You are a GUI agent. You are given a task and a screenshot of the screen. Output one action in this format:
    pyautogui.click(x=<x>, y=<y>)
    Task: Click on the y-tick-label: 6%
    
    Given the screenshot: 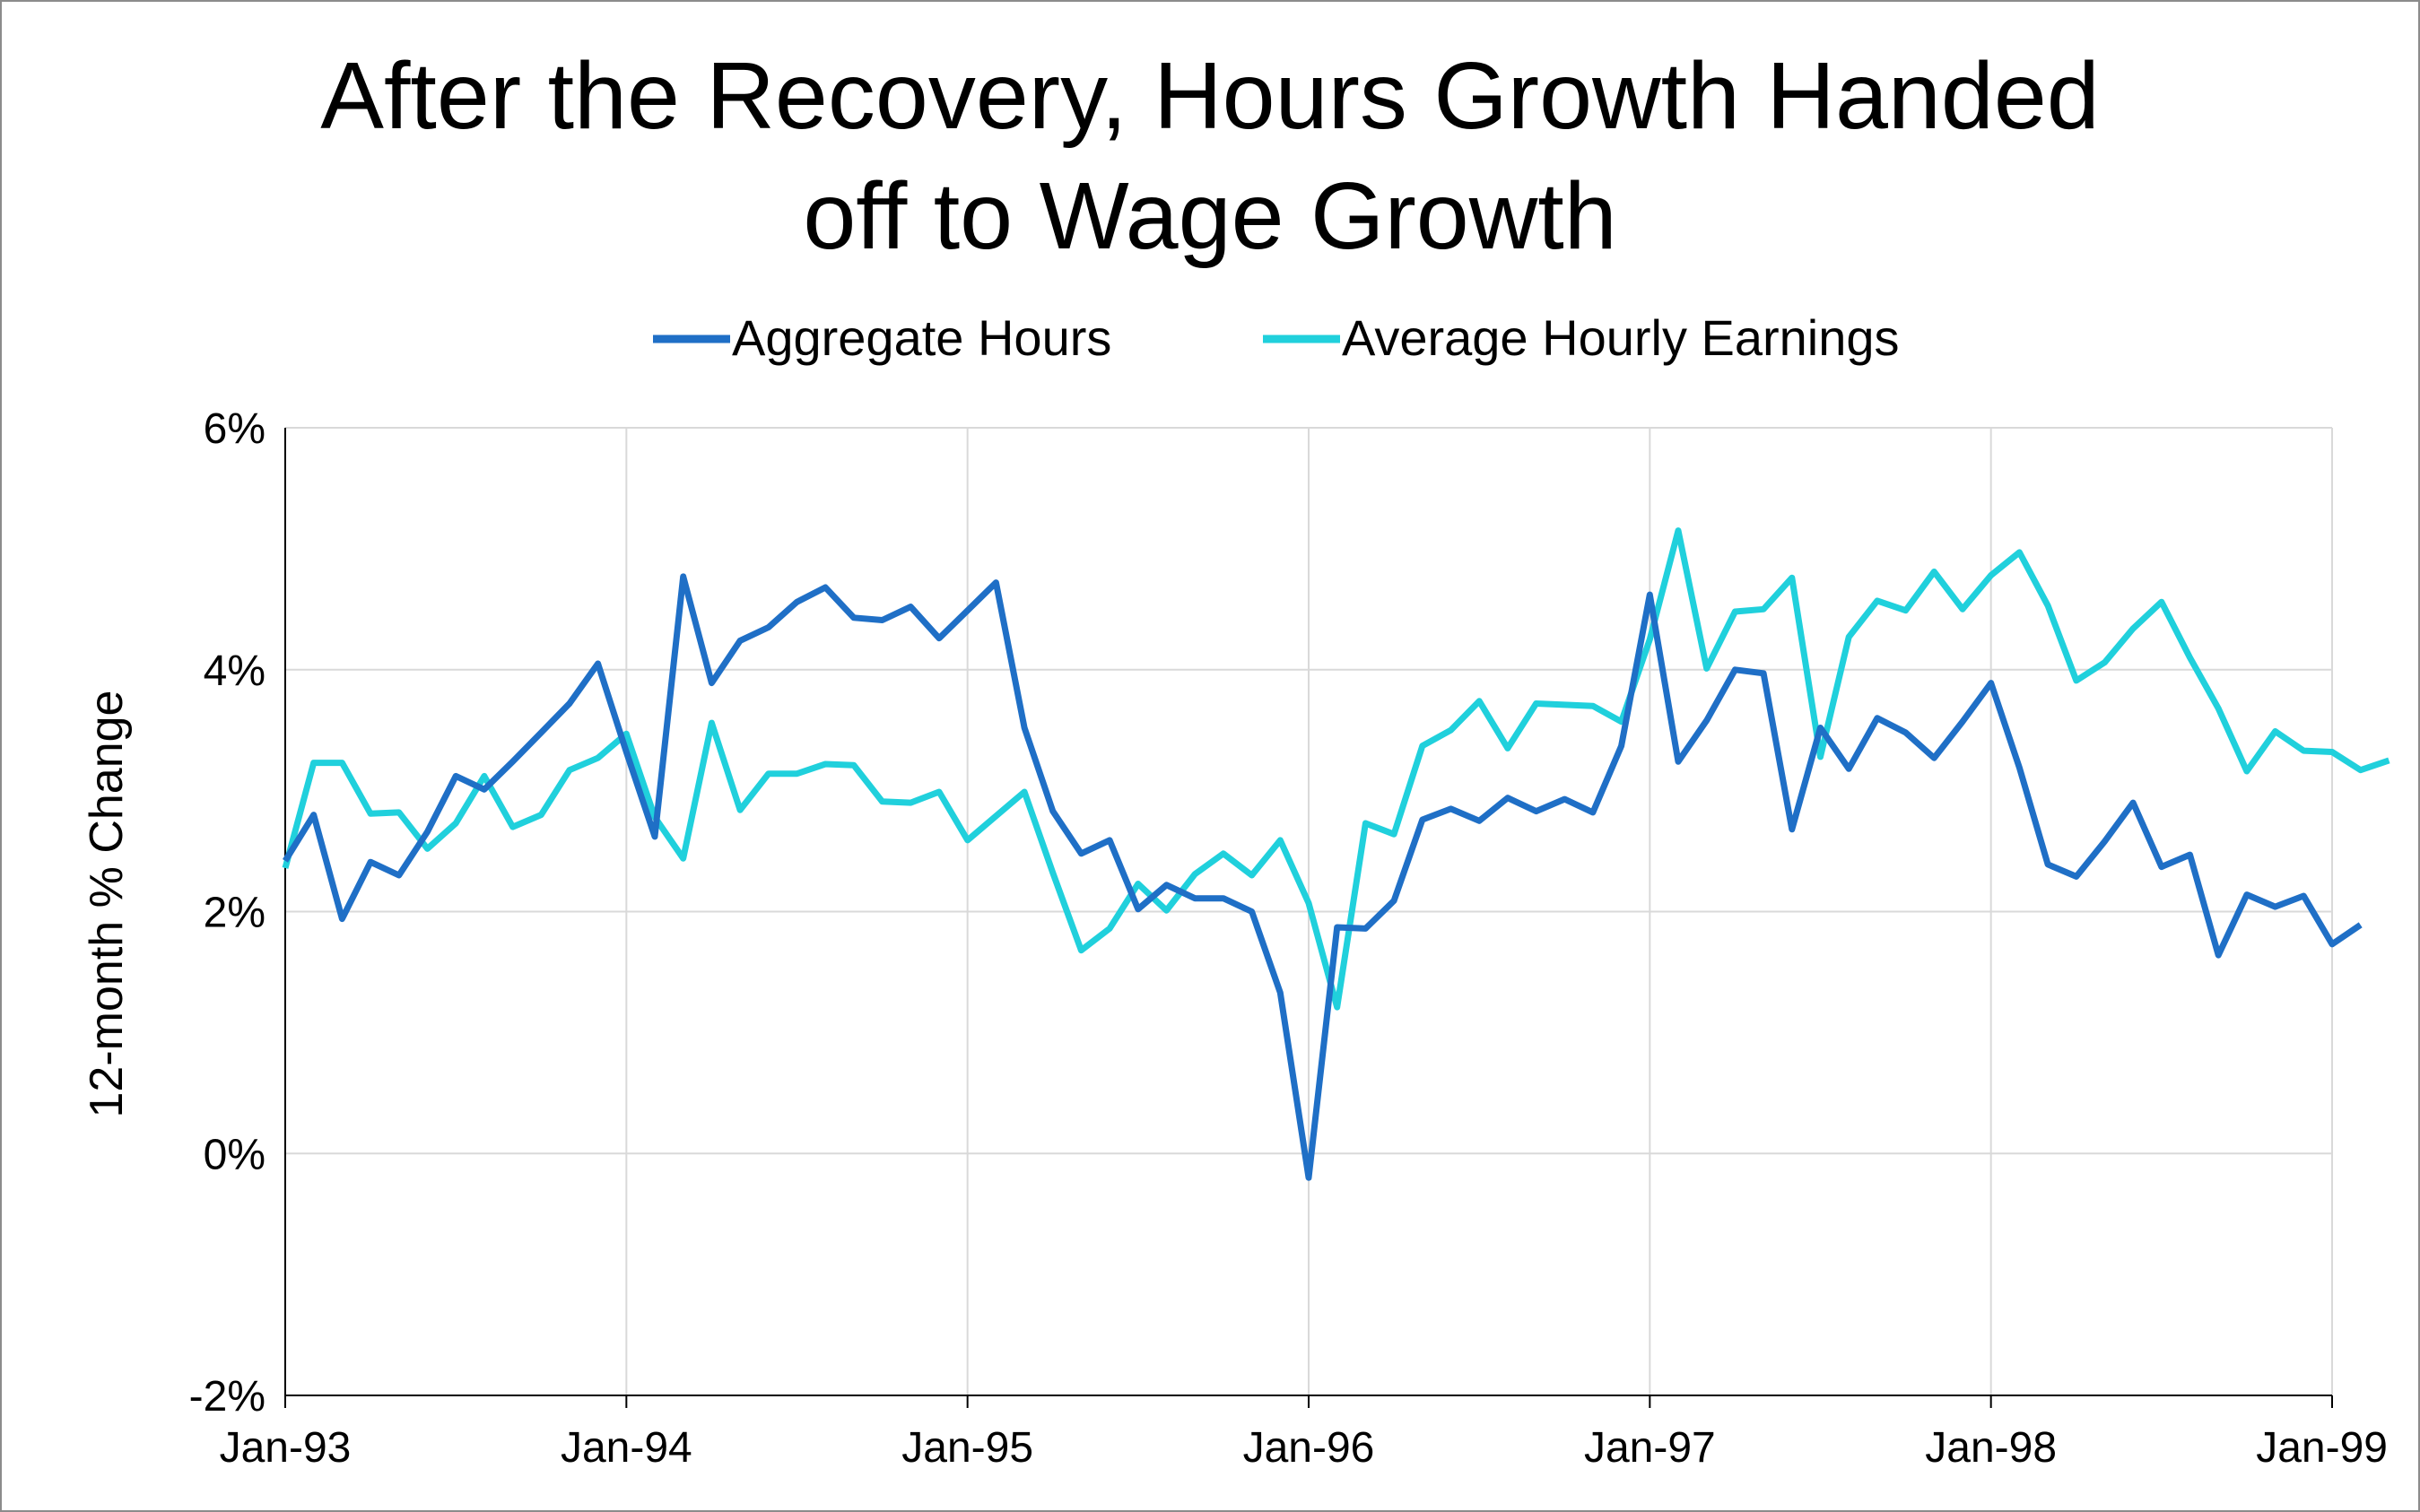 What is the action you would take?
    pyautogui.click(x=235, y=429)
    